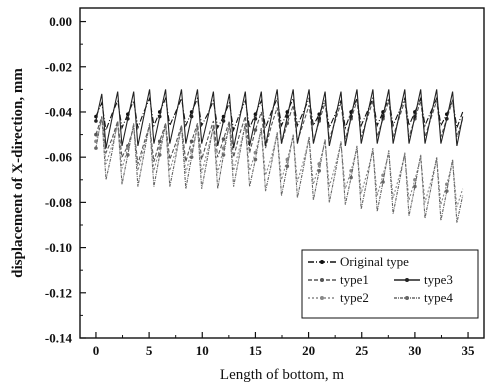  Describe the element at coordinates (59, 338) in the screenshot. I see `y-tick-label: -0.14` at that location.